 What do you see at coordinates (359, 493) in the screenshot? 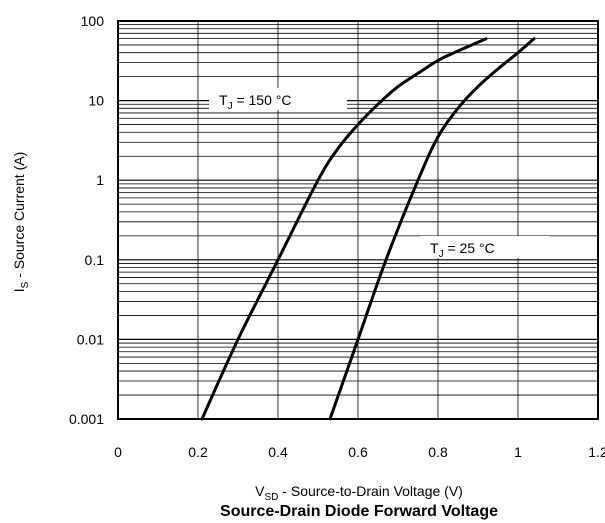
I see `x-axis-label: VSD - Source-to-Drain Voltage (V)` at bounding box center [359, 493].